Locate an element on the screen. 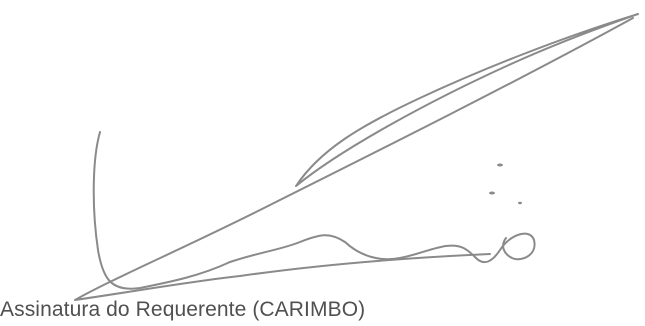 This screenshot has height=326, width=645. signature-stroke-loop is located at coordinates (161, 210).